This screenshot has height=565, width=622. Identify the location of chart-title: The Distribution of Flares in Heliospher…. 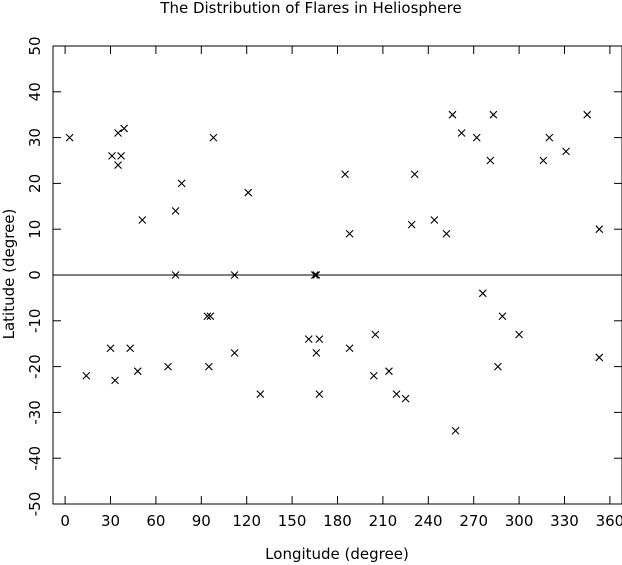
(310, 8).